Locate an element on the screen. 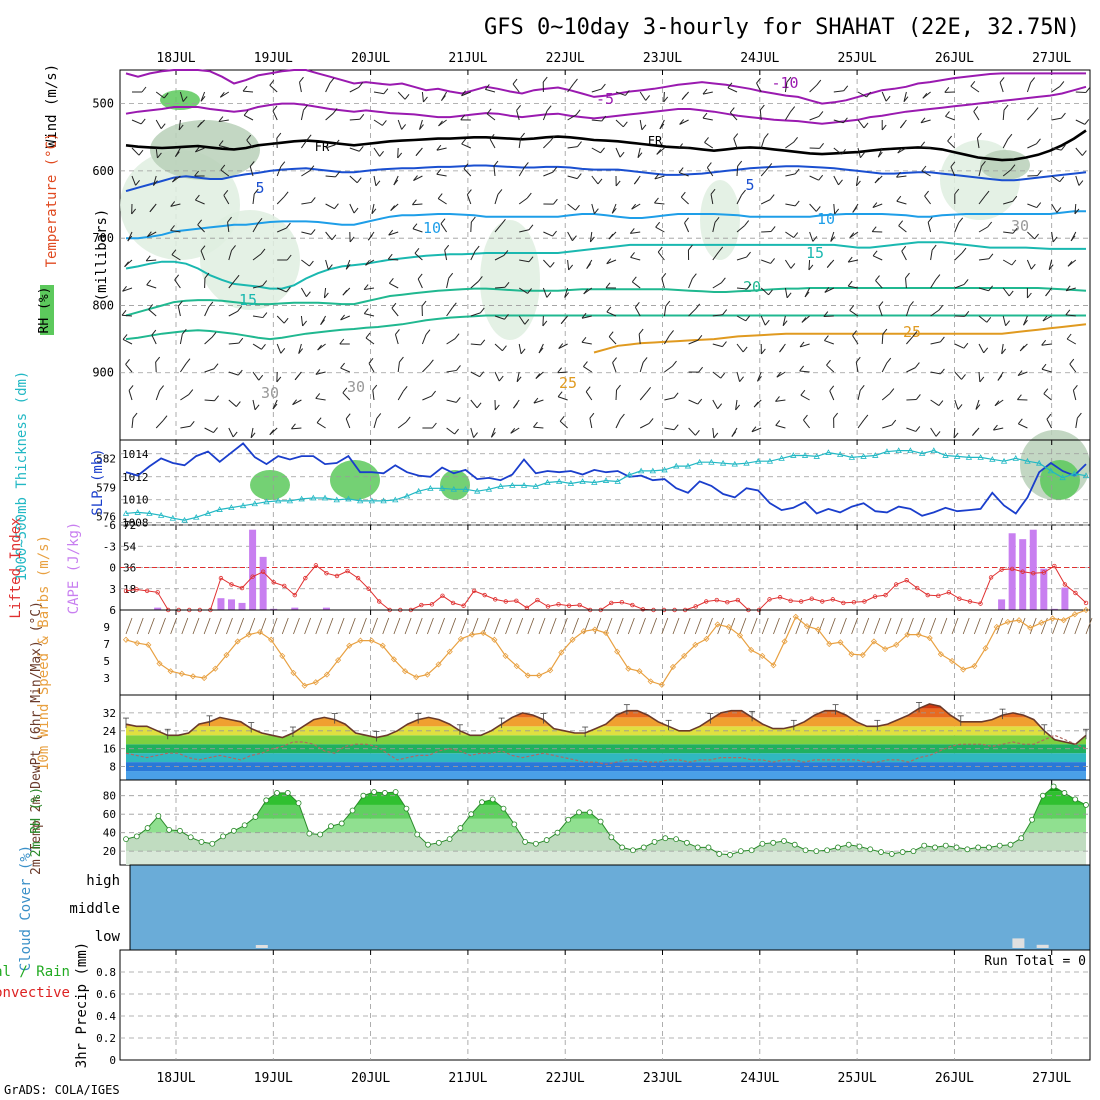 The width and height of the screenshot is (1100, 1100). temp-tick-8: 8 is located at coordinates (112, 767).